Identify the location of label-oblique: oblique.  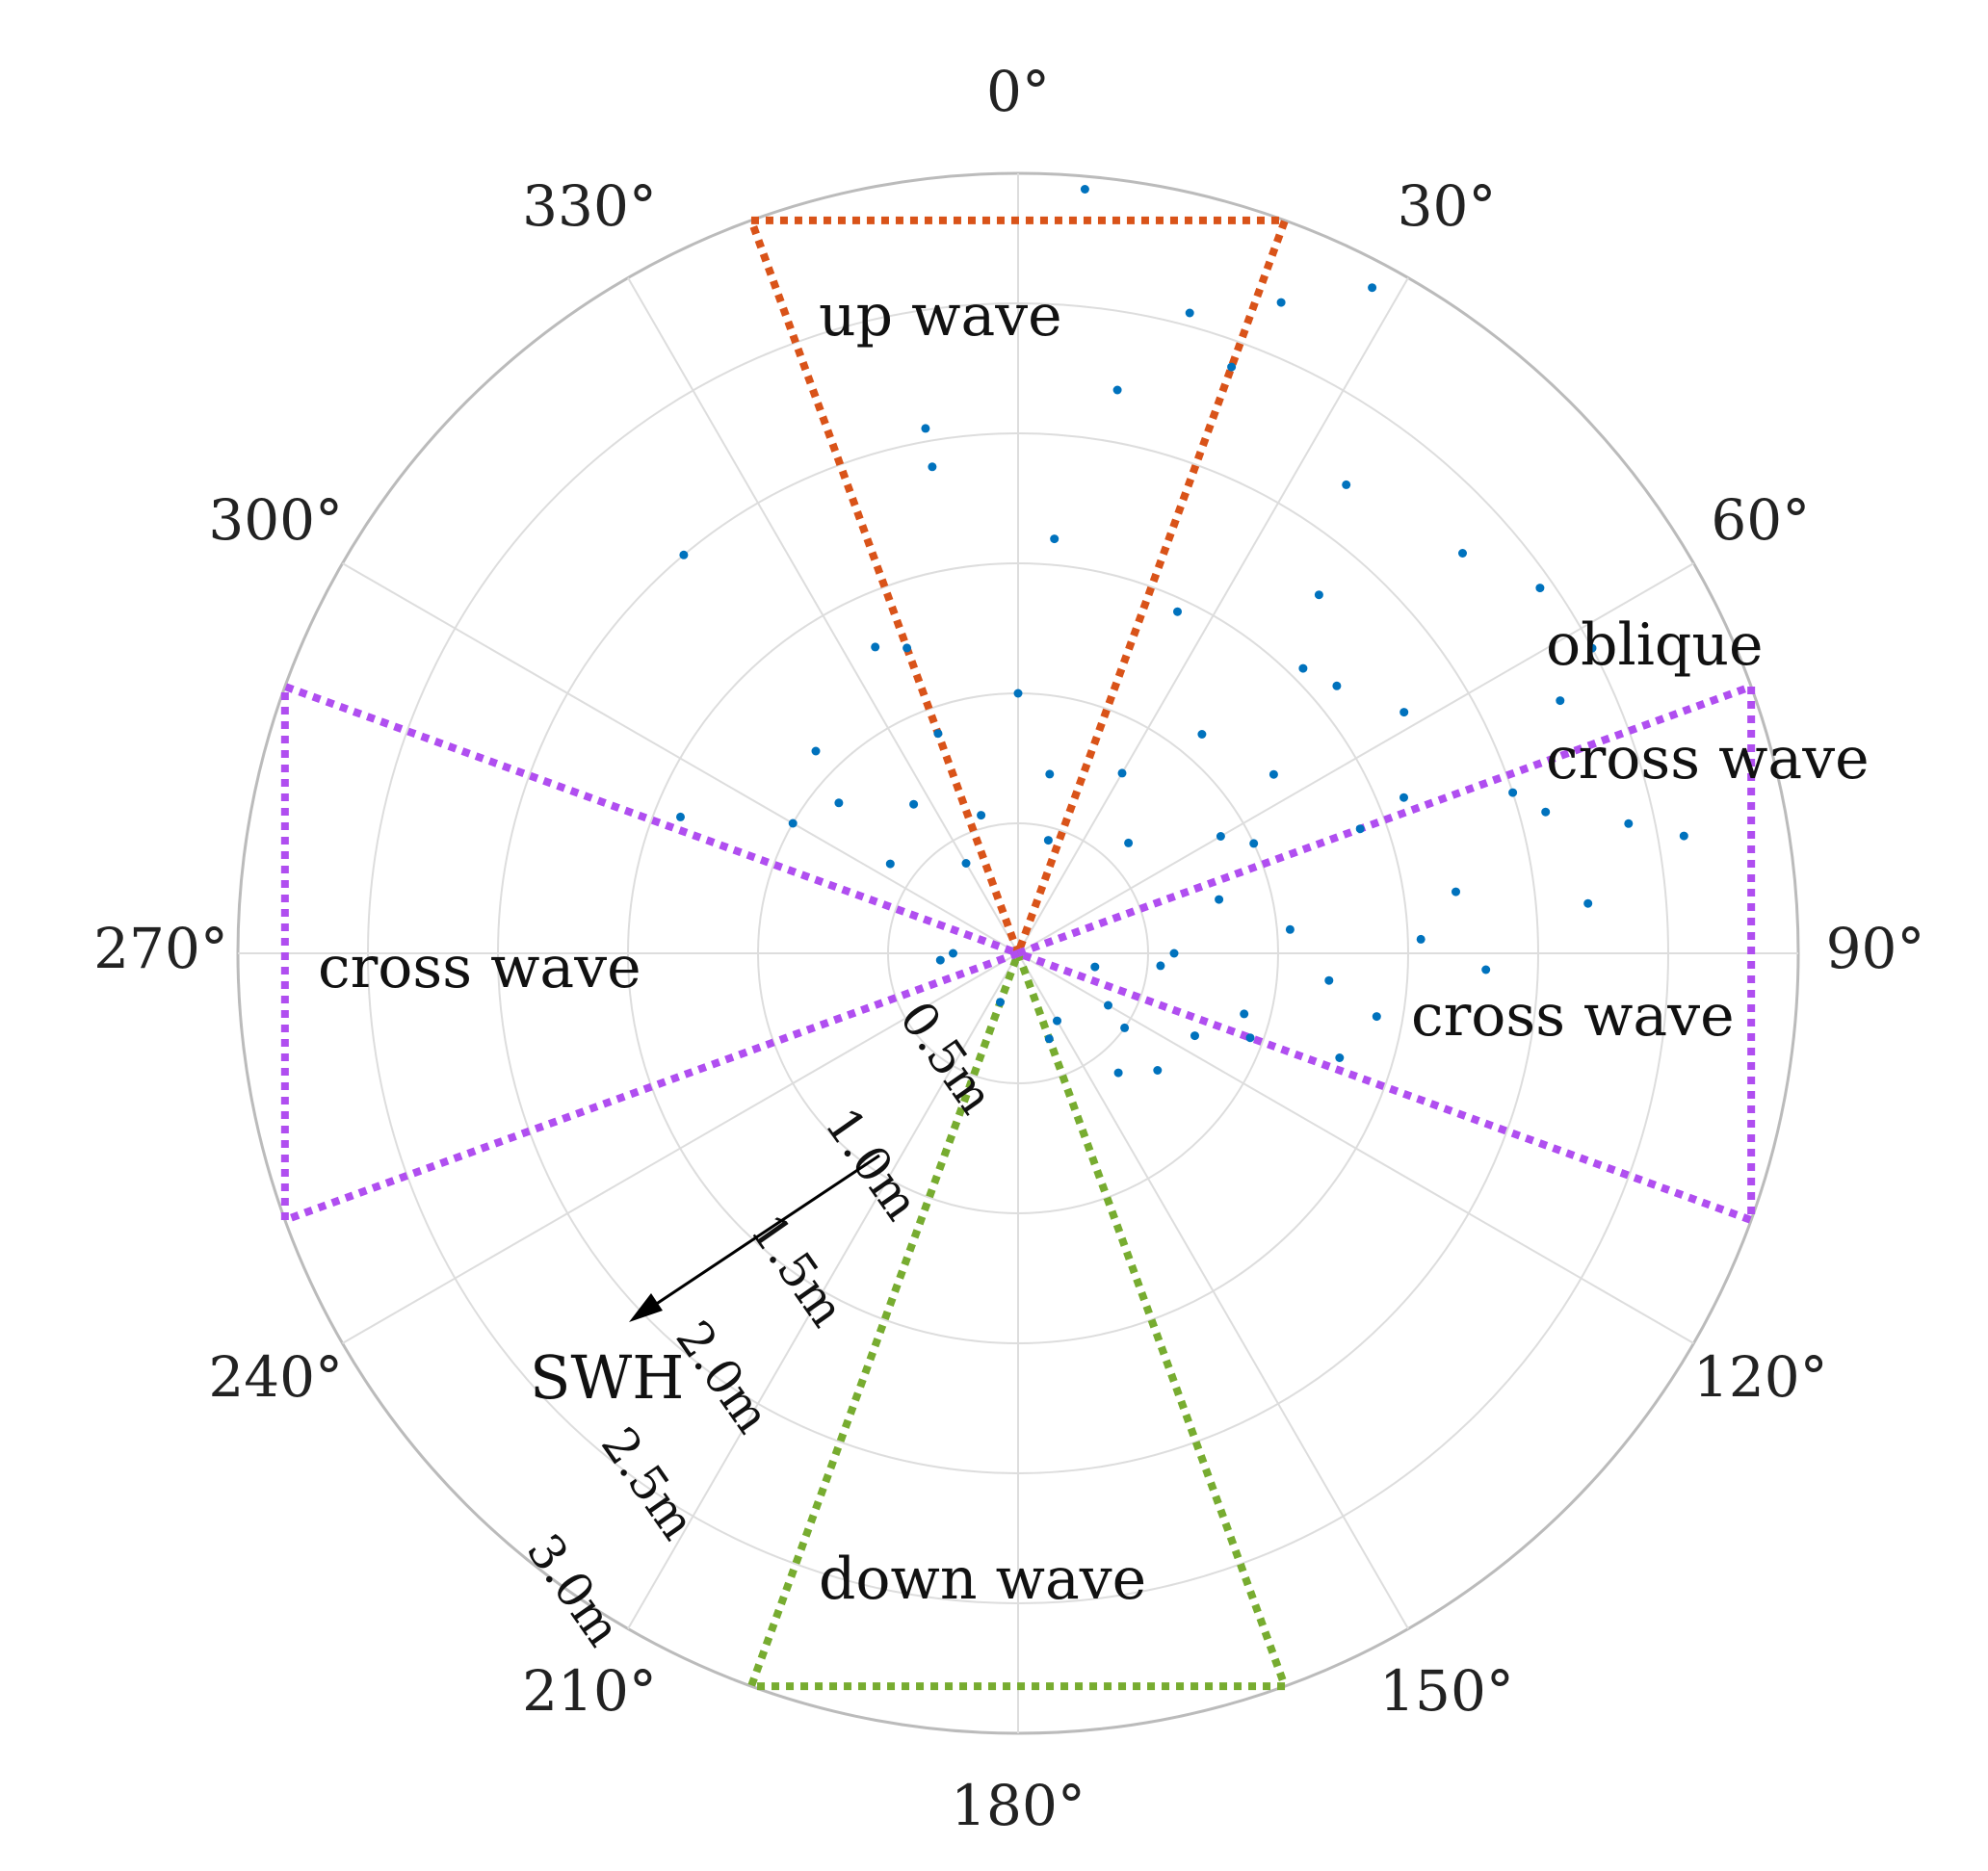
(1654, 645).